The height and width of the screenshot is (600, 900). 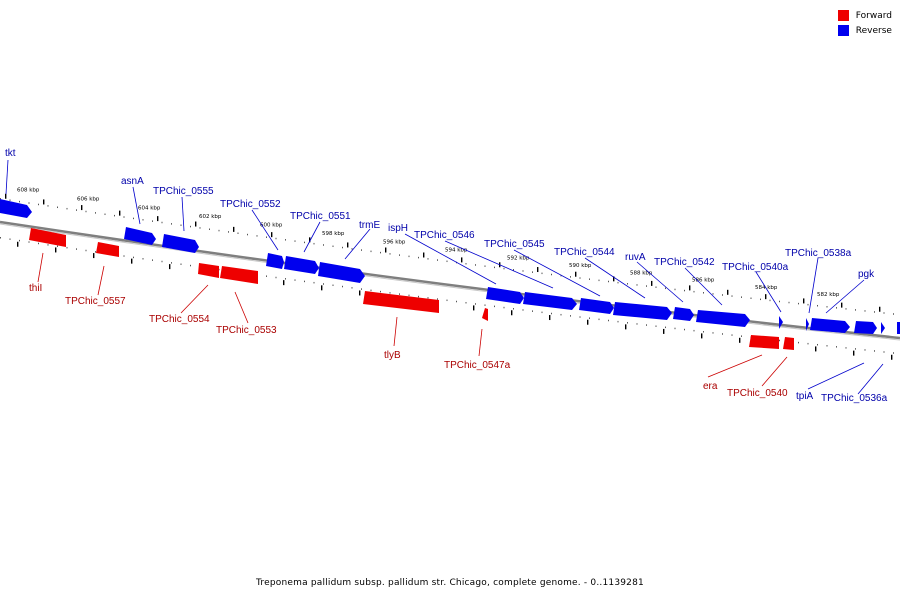 I want to click on legend-forward: Forward, so click(x=864, y=15).